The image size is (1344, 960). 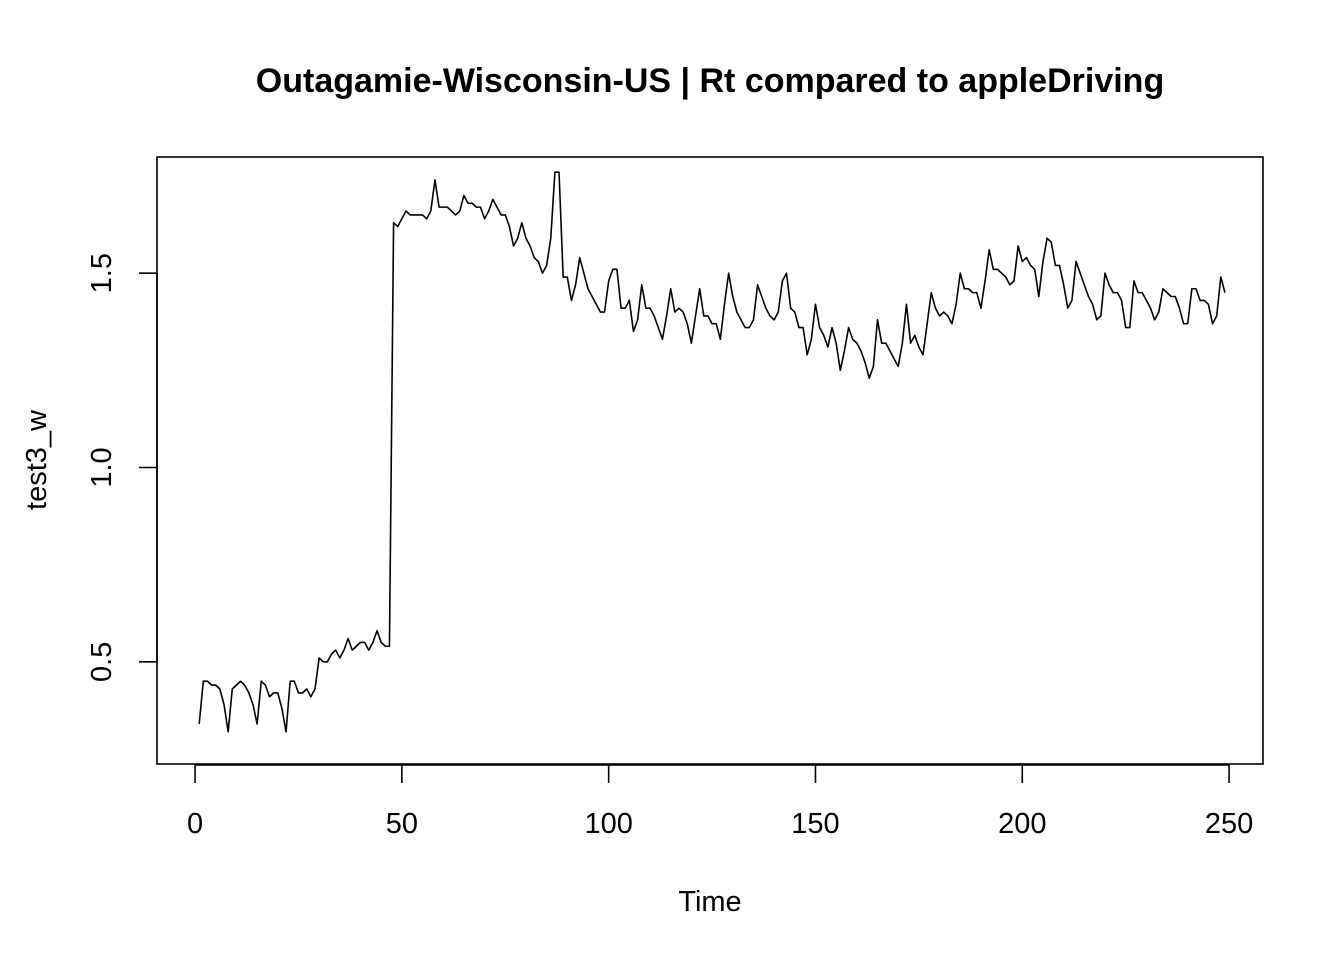 What do you see at coordinates (102, 273) in the screenshot?
I see `y-tick-label: 1.5` at bounding box center [102, 273].